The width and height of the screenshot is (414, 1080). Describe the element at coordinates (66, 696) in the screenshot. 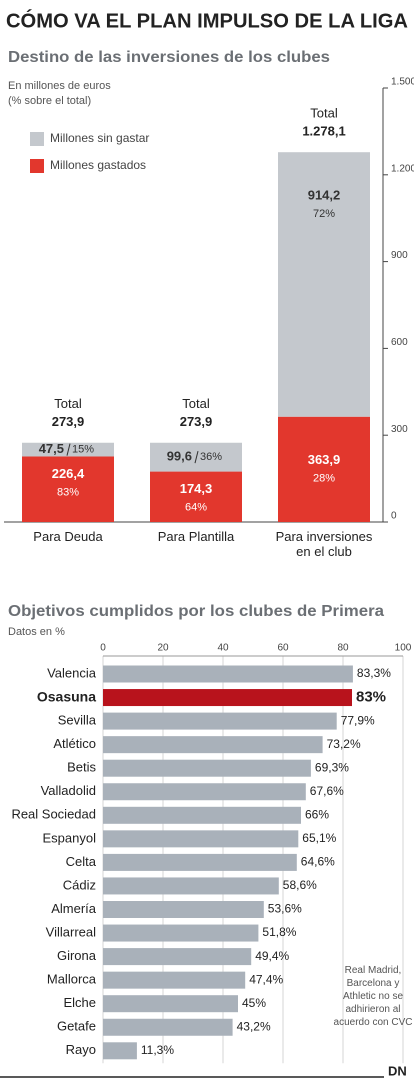

I see `category-label: Osasuna` at that location.